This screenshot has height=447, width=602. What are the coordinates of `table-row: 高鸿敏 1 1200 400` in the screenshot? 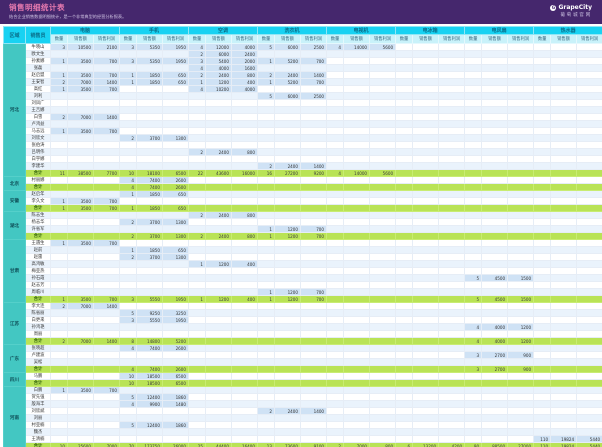 It's located at (303, 264).